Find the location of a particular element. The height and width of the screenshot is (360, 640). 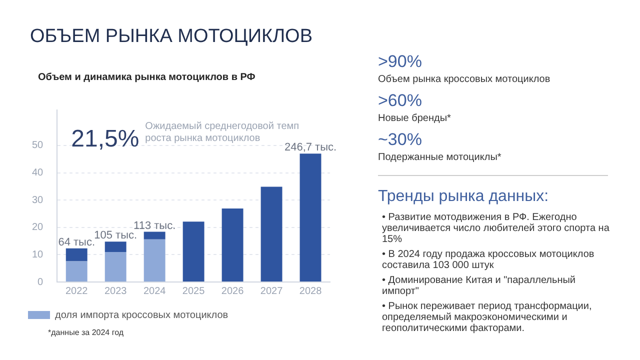

text: >90% is located at coordinates (400, 62).